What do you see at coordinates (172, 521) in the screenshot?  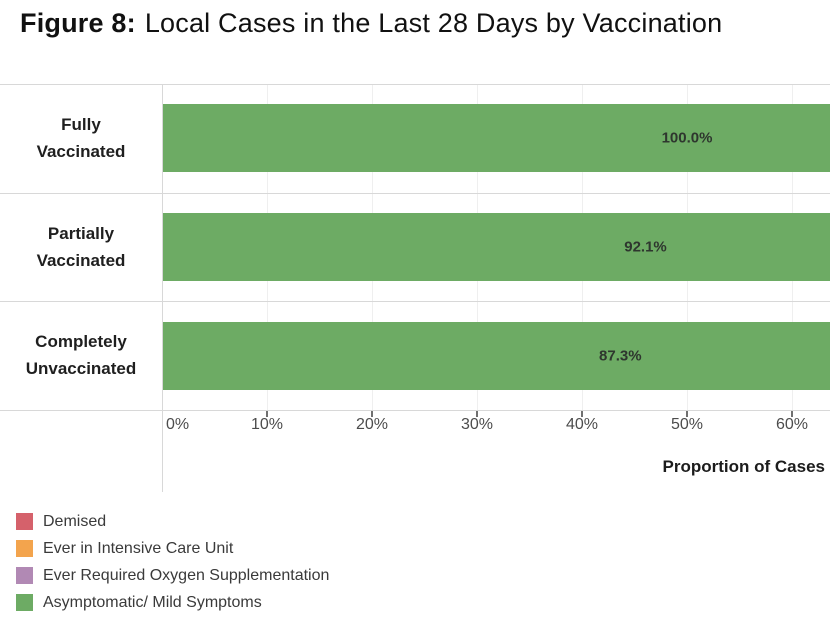 I see `legend-item: Demised` at bounding box center [172, 521].